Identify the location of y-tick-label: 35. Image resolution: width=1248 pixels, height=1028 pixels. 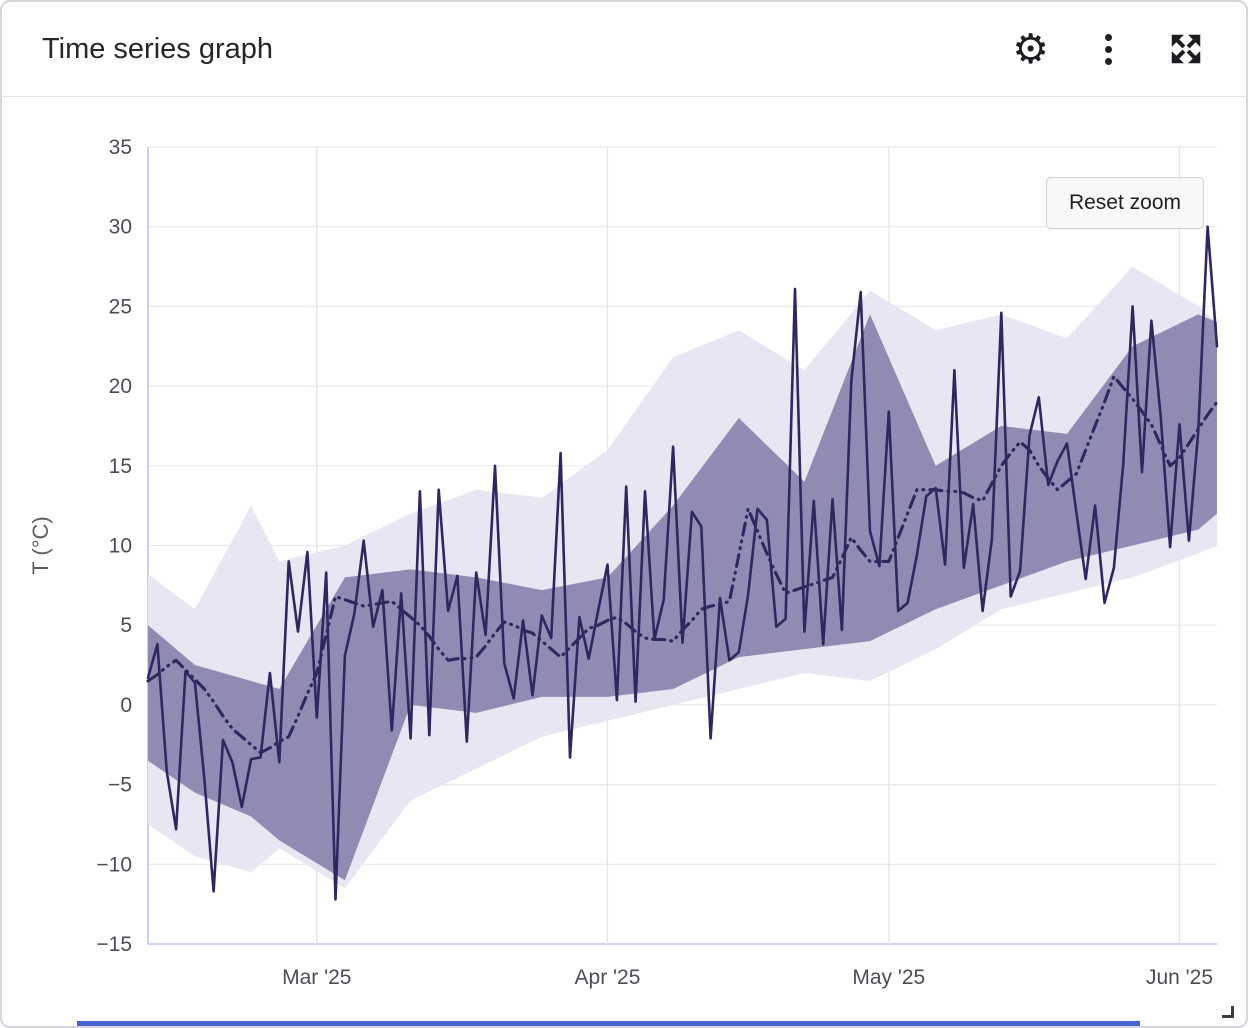
(120, 147).